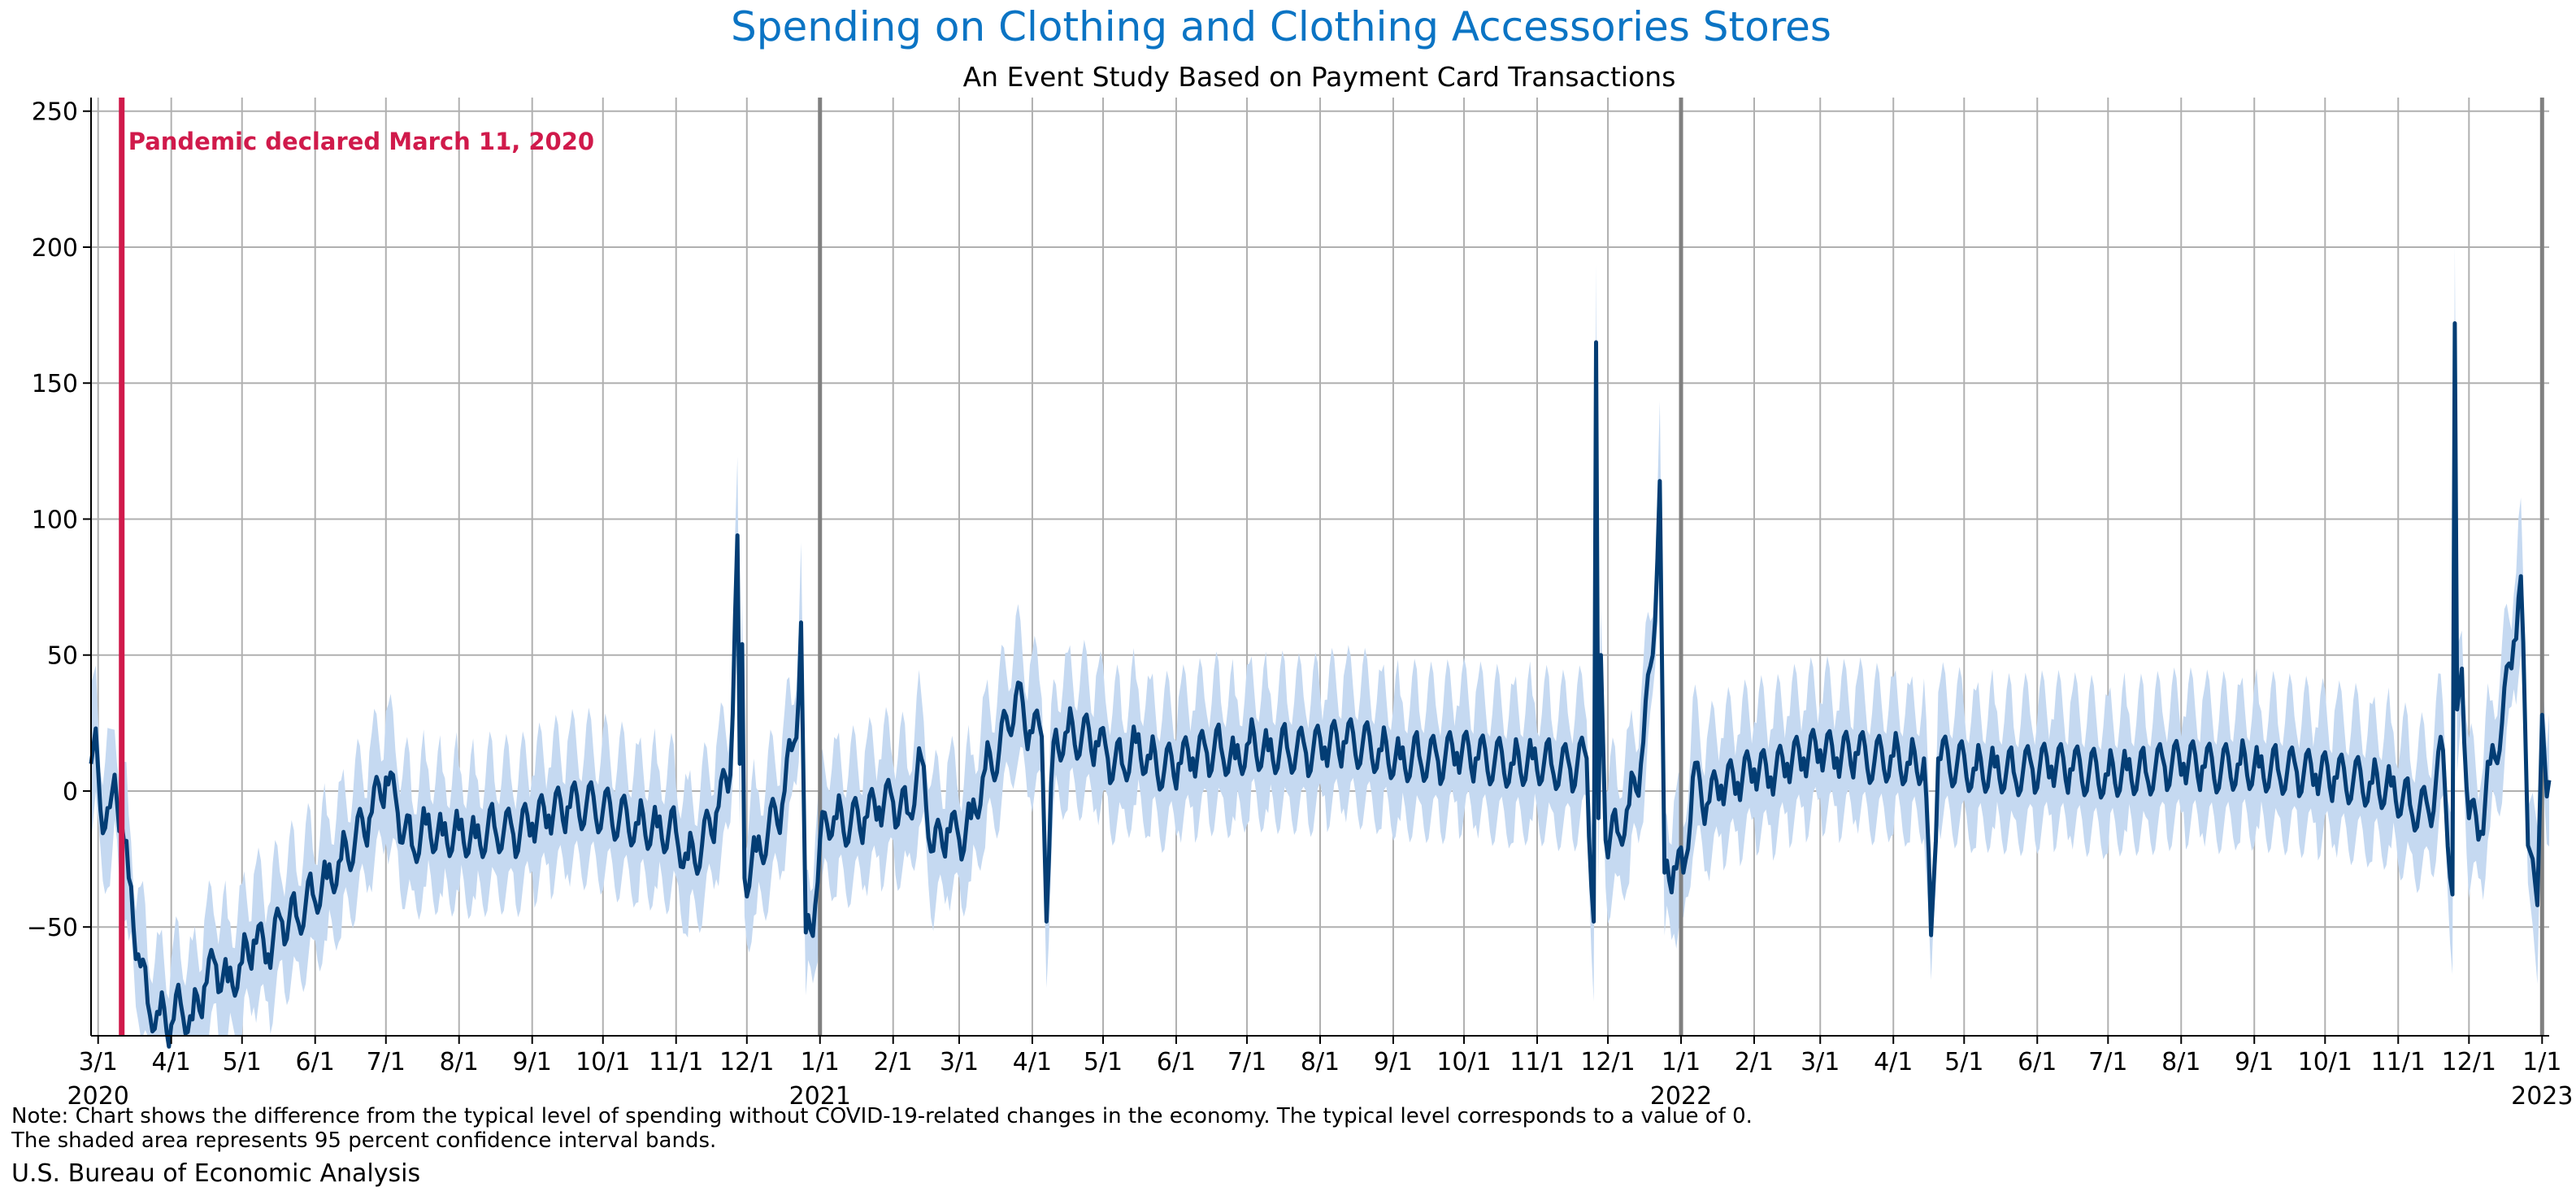 Image resolution: width=2576 pixels, height=1200 pixels. What do you see at coordinates (1681, 1096) in the screenshot?
I see `x-year-label: 2022` at bounding box center [1681, 1096].